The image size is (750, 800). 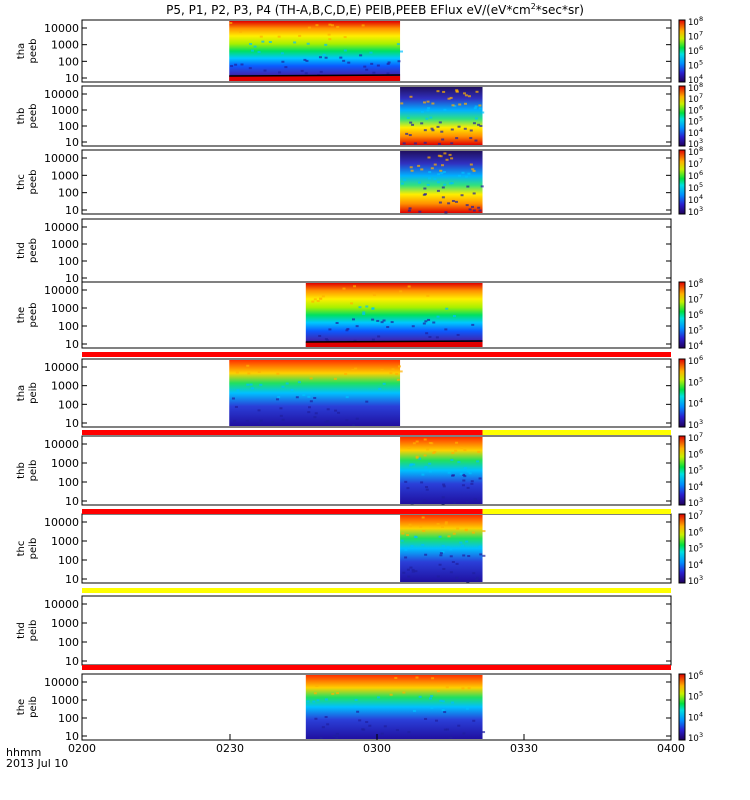 What do you see at coordinates (21, 116) in the screenshot?
I see `panel-probe-label: thb` at bounding box center [21, 116].